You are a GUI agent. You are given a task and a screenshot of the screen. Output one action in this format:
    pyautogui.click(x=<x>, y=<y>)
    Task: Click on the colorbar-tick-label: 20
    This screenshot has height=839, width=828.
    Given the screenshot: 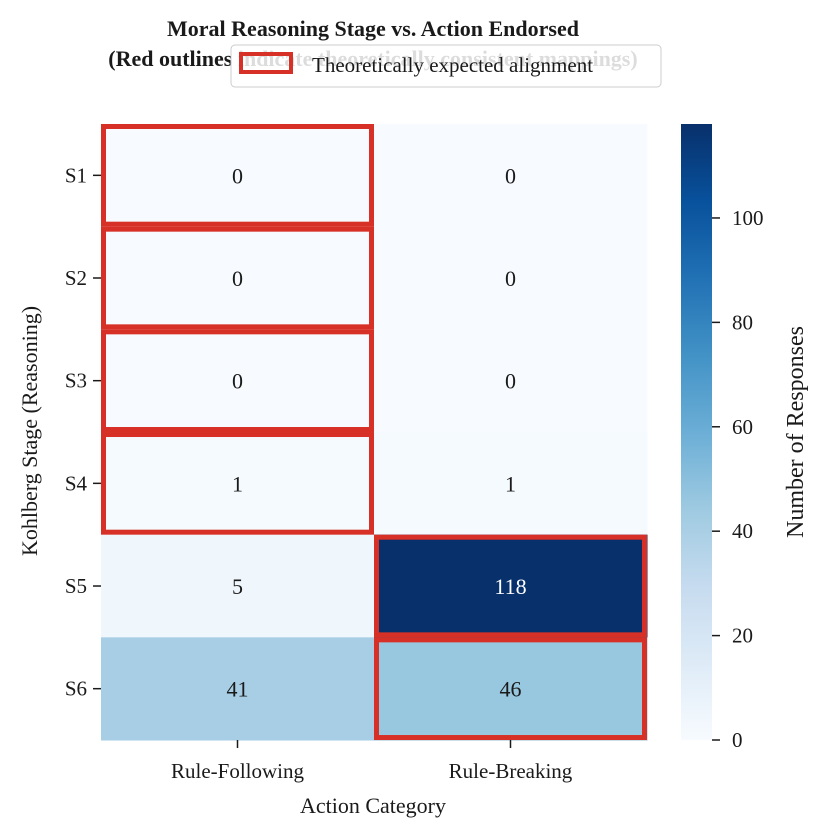 What is the action you would take?
    pyautogui.click(x=742, y=636)
    